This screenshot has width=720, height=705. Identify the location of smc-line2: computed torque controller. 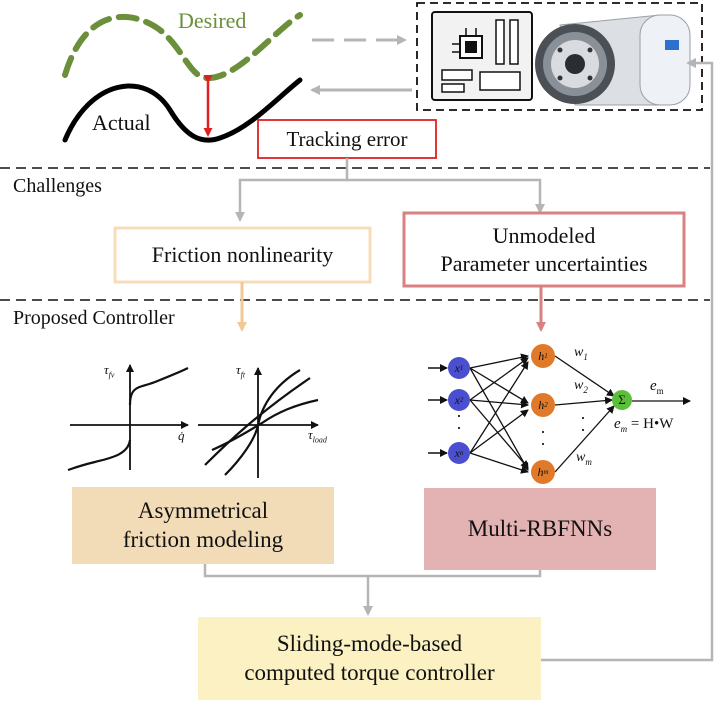
(369, 672).